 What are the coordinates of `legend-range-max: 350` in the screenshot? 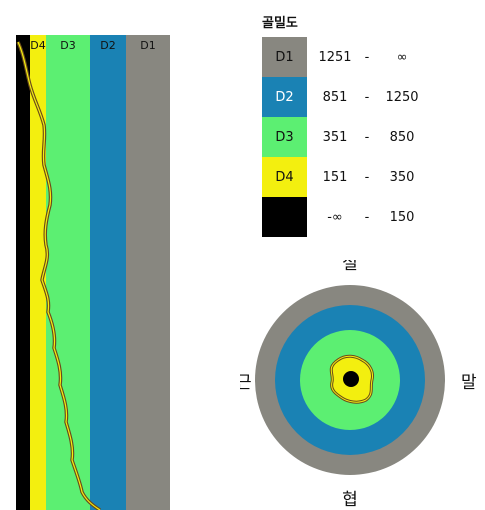 It's located at (402, 177).